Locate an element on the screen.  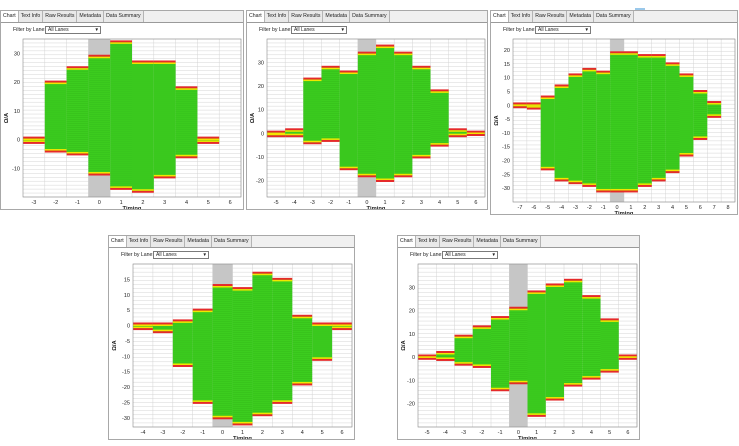
y-axis-label: Ω/A is located at coordinates (404, 344).